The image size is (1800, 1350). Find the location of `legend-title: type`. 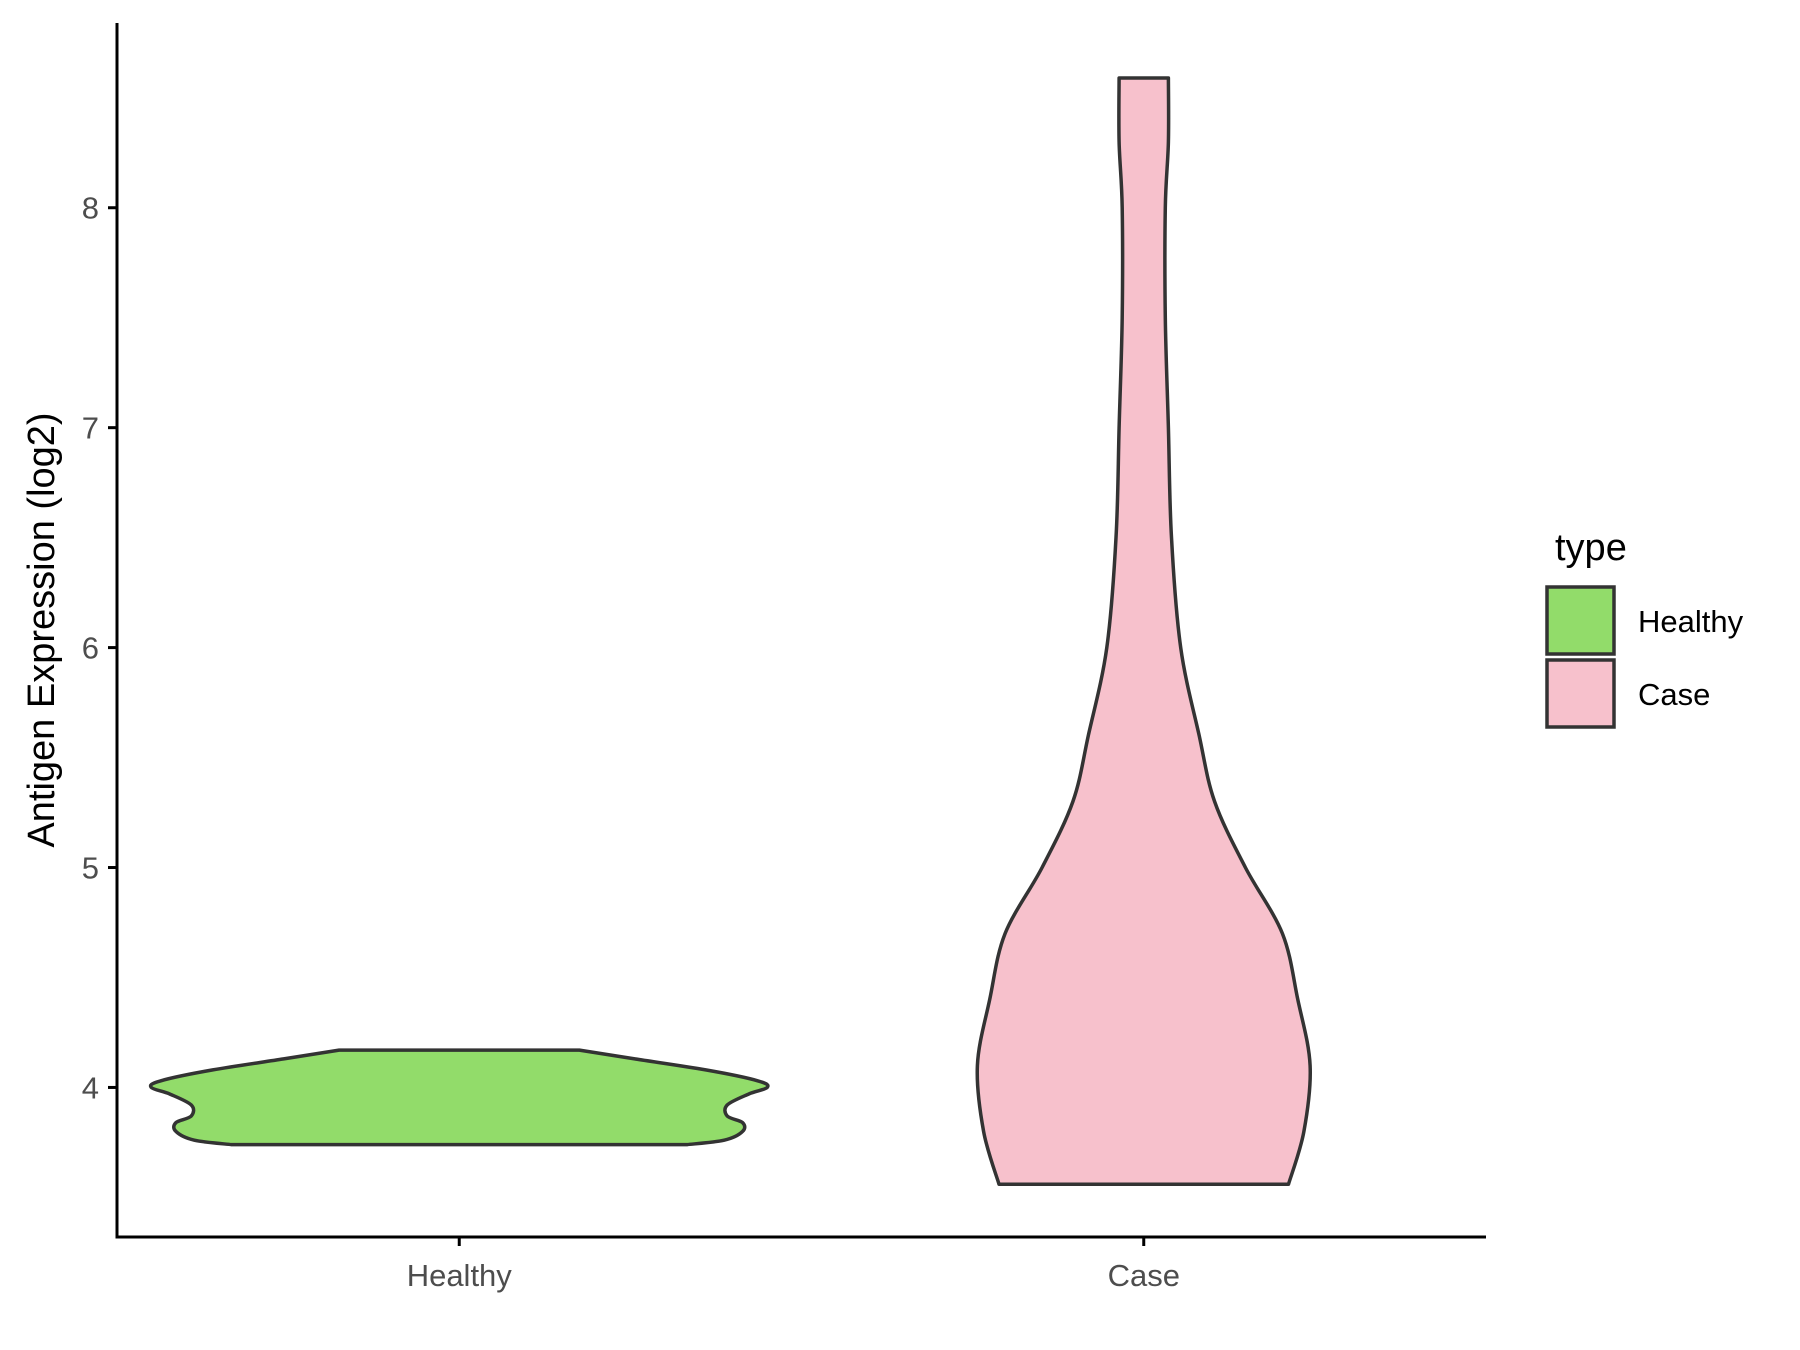

legend-title: type is located at coordinates (1591, 548).